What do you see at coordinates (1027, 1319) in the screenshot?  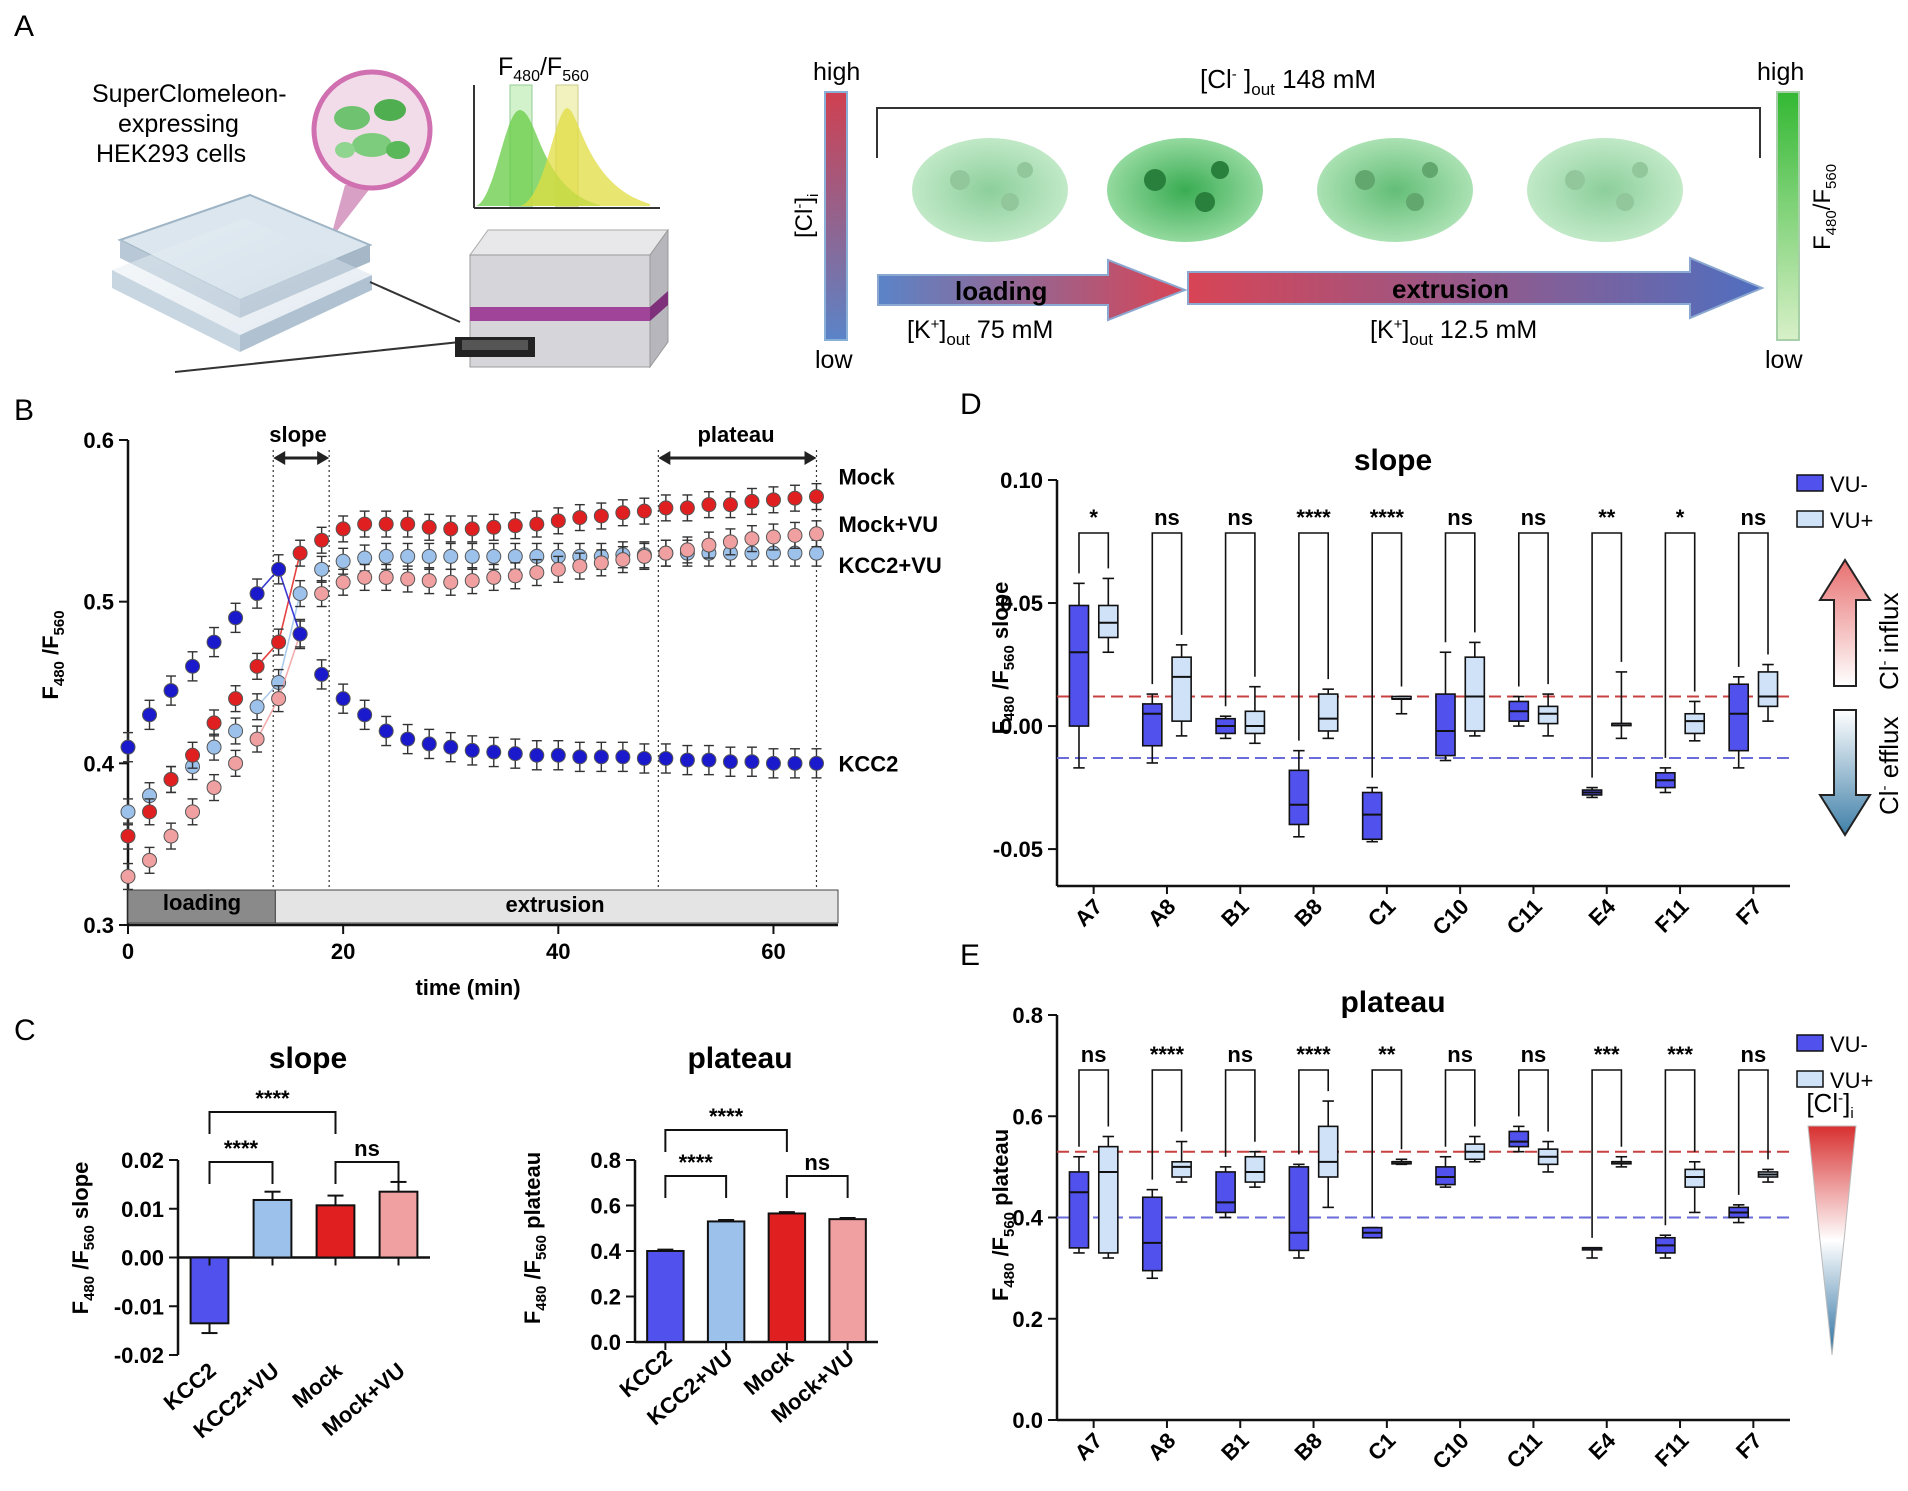 I see `box-y-tick-label: 0.2` at bounding box center [1027, 1319].